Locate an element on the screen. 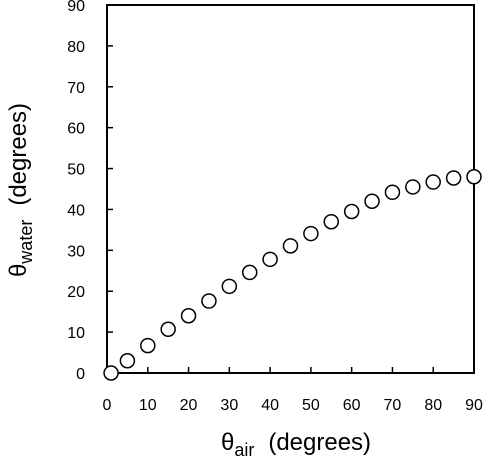 The height and width of the screenshot is (461, 504). y-tick-label: 50 is located at coordinates (76, 170).